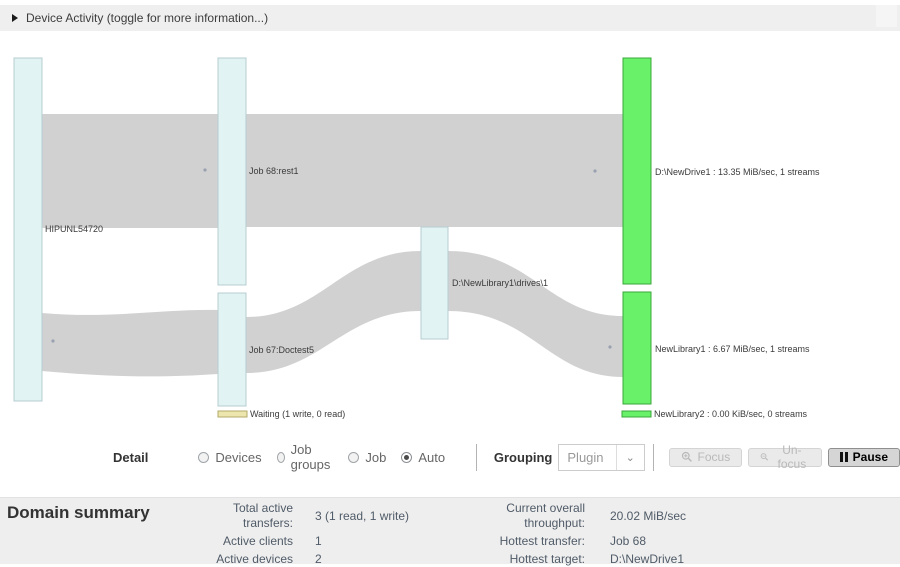  Describe the element at coordinates (318, 541) in the screenshot. I see `stat-value: 1` at that location.